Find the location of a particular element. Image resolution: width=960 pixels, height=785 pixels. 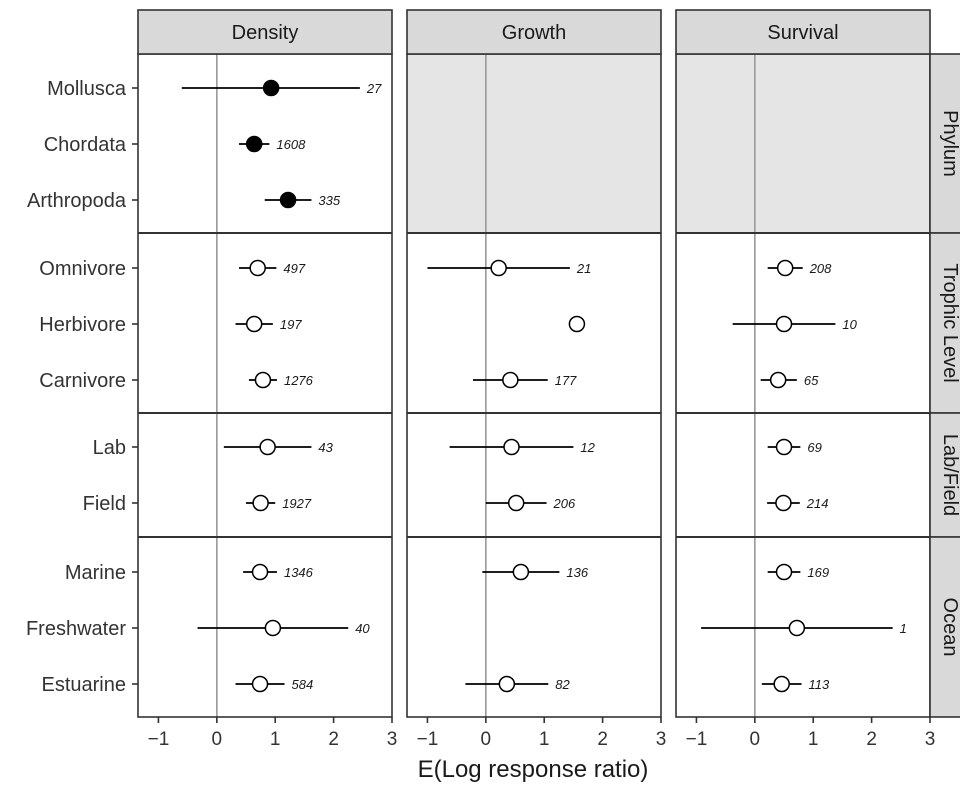

point-density-freshwater is located at coordinates (273, 628).